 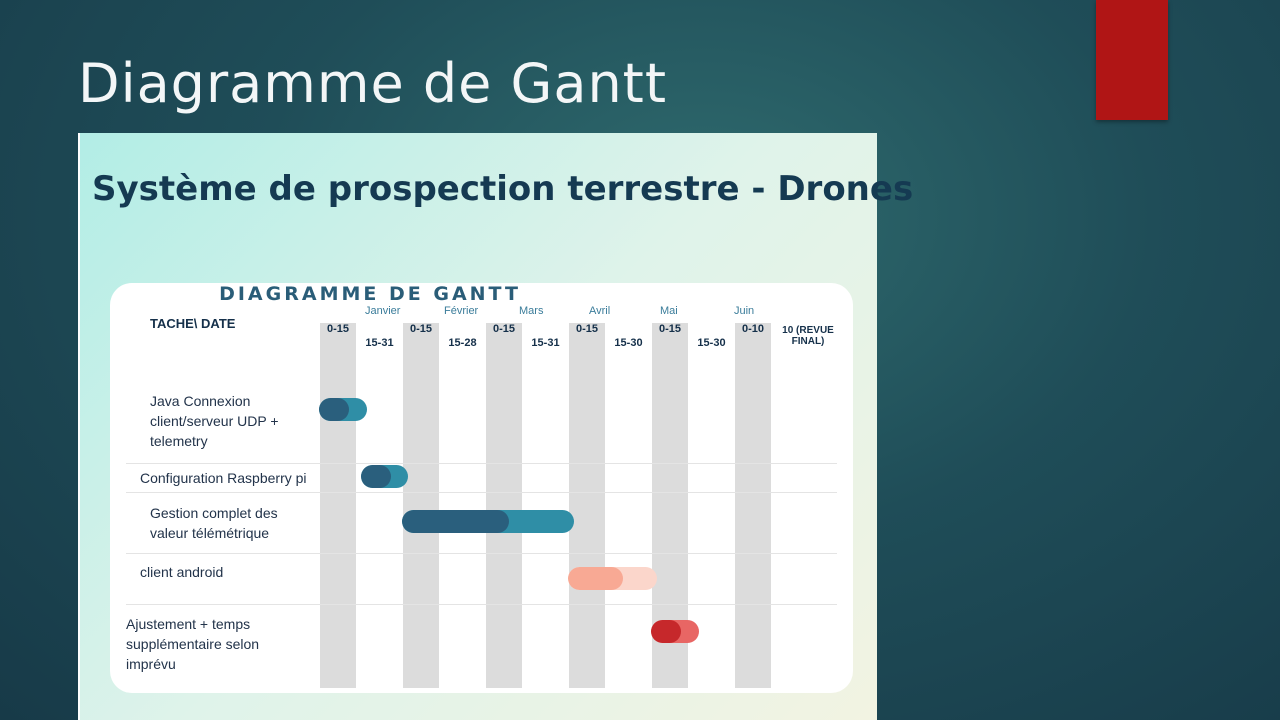 What do you see at coordinates (214, 523) in the screenshot?
I see `task-label: Gestion complet des valeur télémétrique` at bounding box center [214, 523].